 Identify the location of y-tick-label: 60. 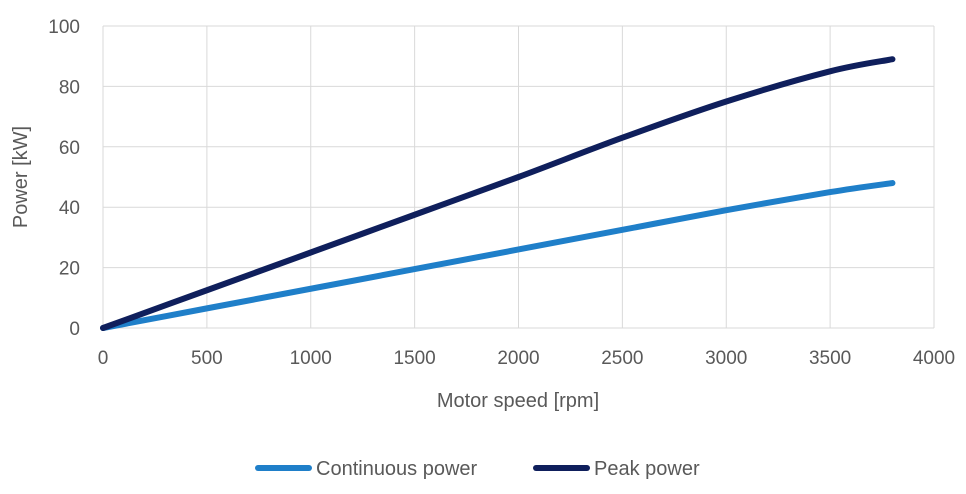
(69, 148).